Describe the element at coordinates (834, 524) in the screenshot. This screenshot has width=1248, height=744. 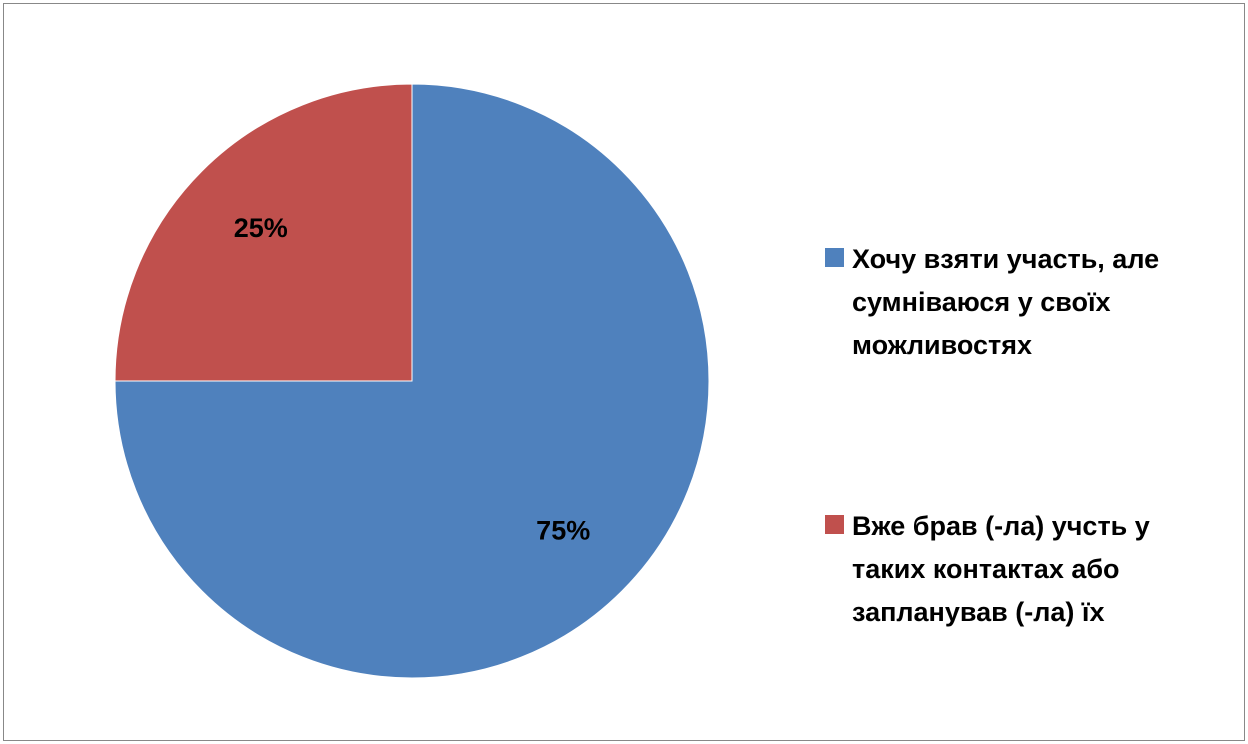
I see `legend-swatch-red` at that location.